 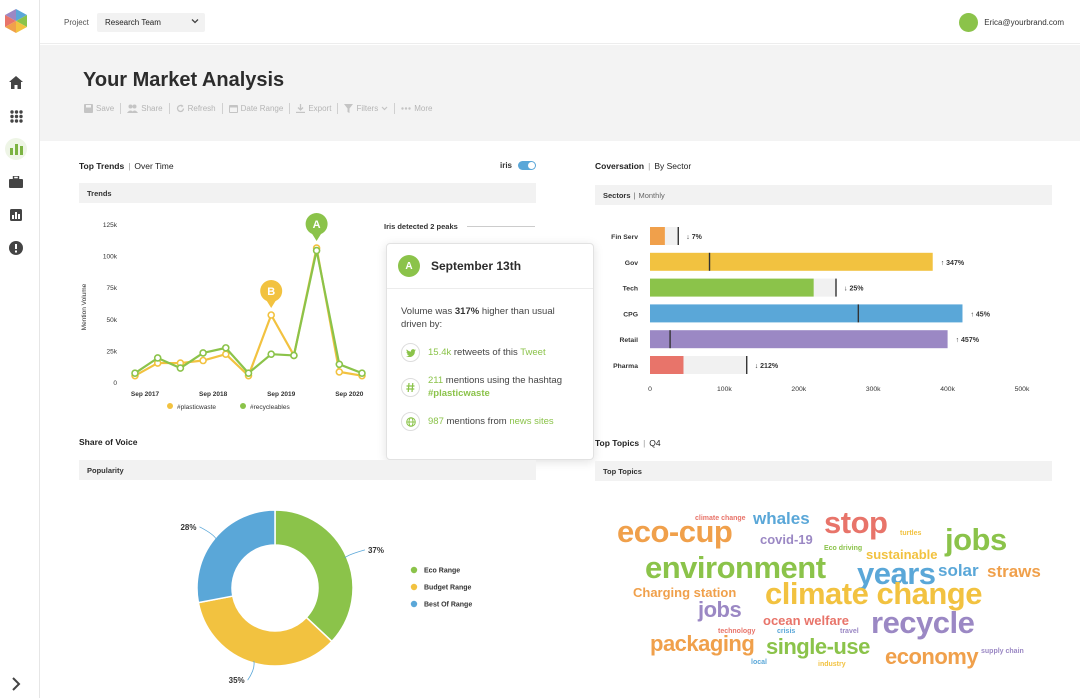 What do you see at coordinates (533, 352) in the screenshot?
I see `tweet-link: Tweet` at bounding box center [533, 352].